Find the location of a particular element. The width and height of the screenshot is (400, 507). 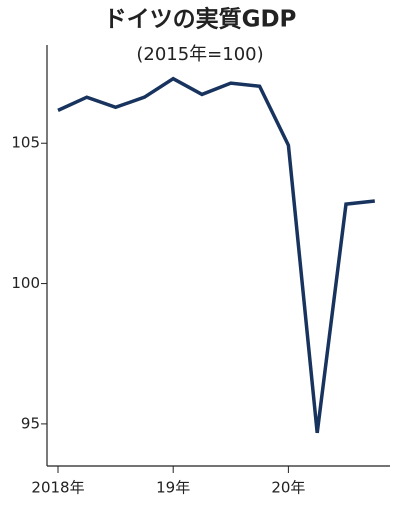

chart-subtitle: (2015年=100) is located at coordinates (199, 54).